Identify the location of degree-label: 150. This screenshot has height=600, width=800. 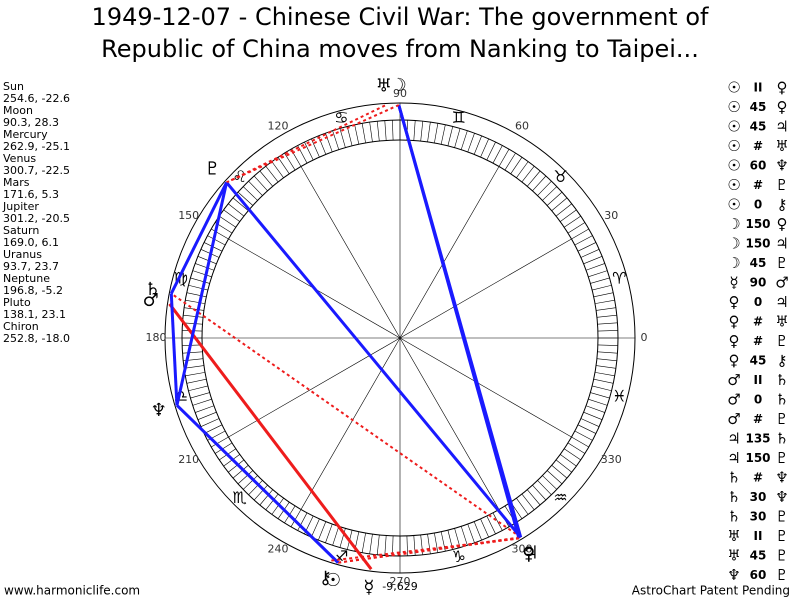
(188, 215).